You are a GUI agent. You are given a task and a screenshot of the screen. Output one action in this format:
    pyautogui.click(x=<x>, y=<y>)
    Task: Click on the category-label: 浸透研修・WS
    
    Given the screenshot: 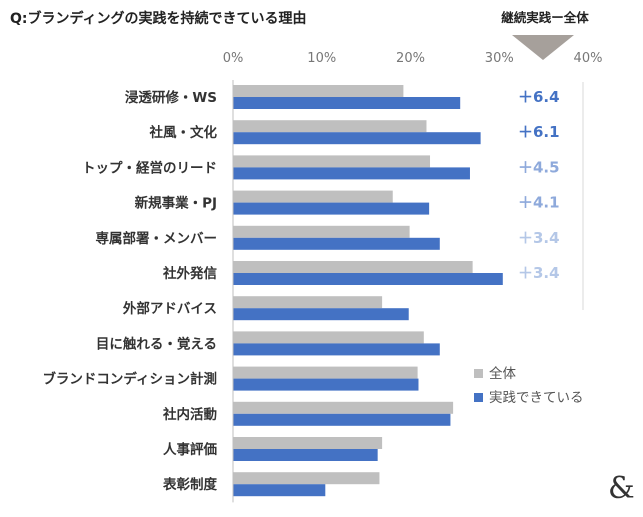 What is the action you would take?
    pyautogui.click(x=171, y=97)
    